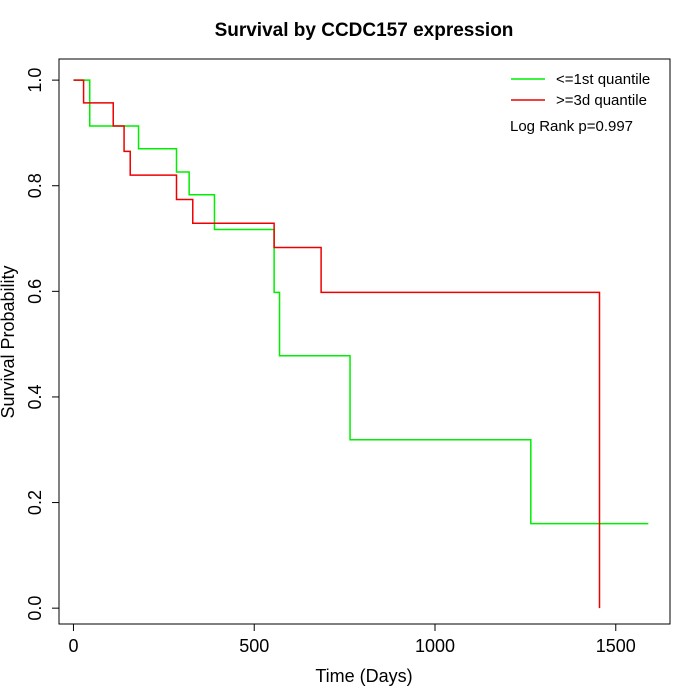  What do you see at coordinates (35, 291) in the screenshot?
I see `y-tick-label: 0.6` at bounding box center [35, 291].